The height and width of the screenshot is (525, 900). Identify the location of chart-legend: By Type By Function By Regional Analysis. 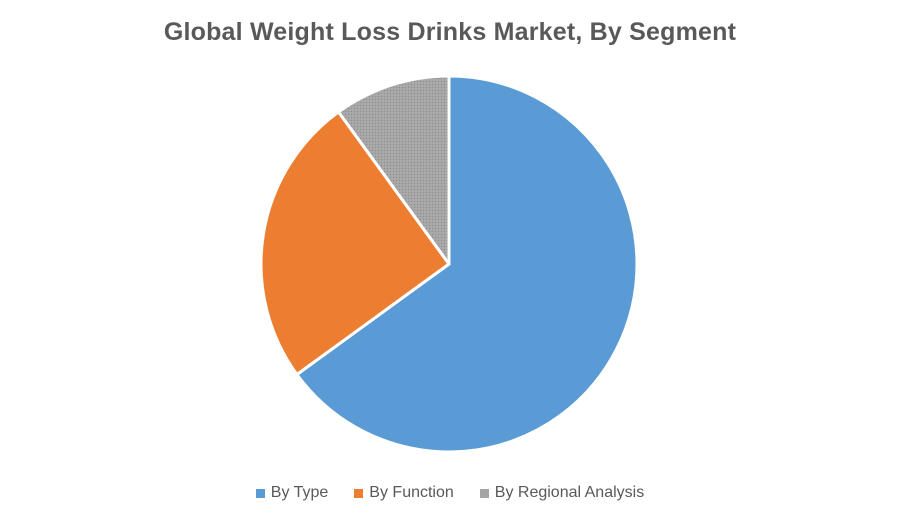
(450, 493).